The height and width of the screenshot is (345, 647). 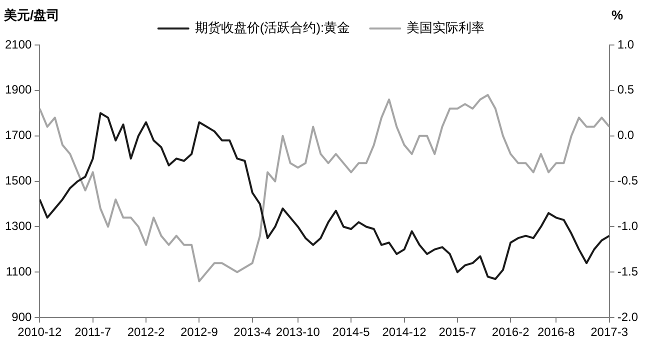 What do you see at coordinates (253, 332) in the screenshot?
I see `x-tick-label: 2013-4` at bounding box center [253, 332].